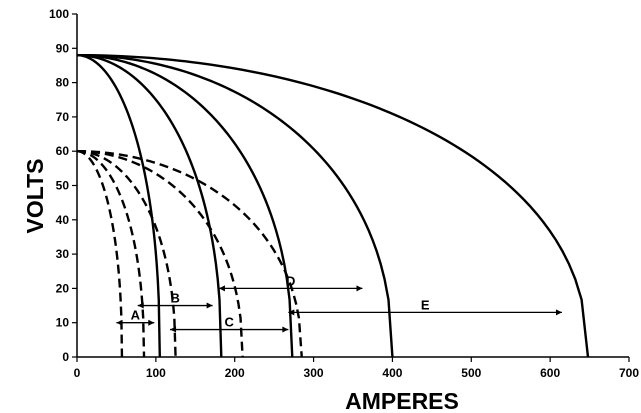 The image size is (641, 413). What do you see at coordinates (550, 373) in the screenshot?
I see `x-tick-label: 600` at bounding box center [550, 373].